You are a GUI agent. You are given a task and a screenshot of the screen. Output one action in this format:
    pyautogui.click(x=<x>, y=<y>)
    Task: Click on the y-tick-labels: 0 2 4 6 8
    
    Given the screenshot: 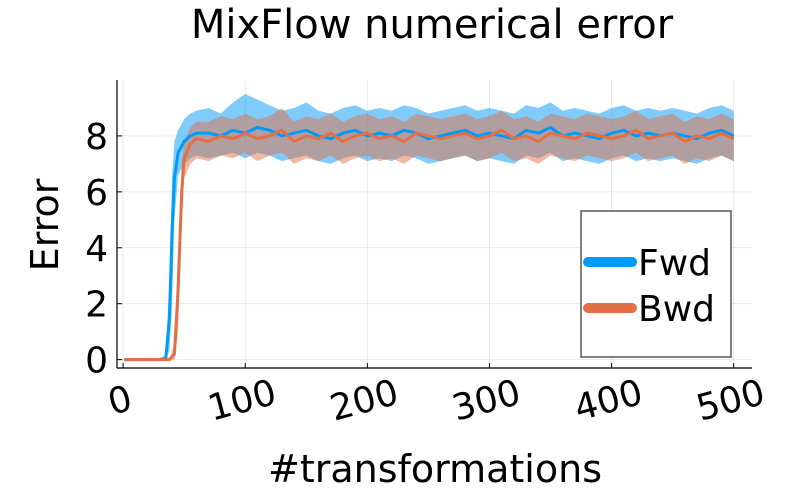 What is the action you would take?
    pyautogui.click(x=96, y=249)
    